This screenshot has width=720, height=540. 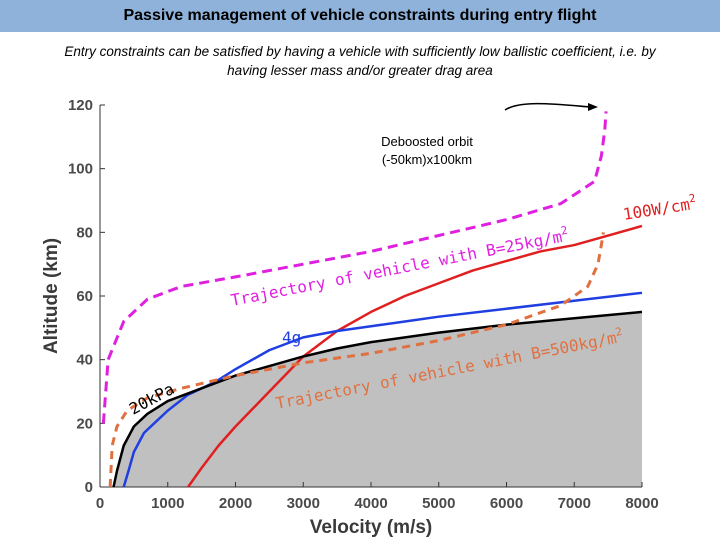 What do you see at coordinates (574, 503) in the screenshot?
I see `x-tick-label: 7000` at bounding box center [574, 503].